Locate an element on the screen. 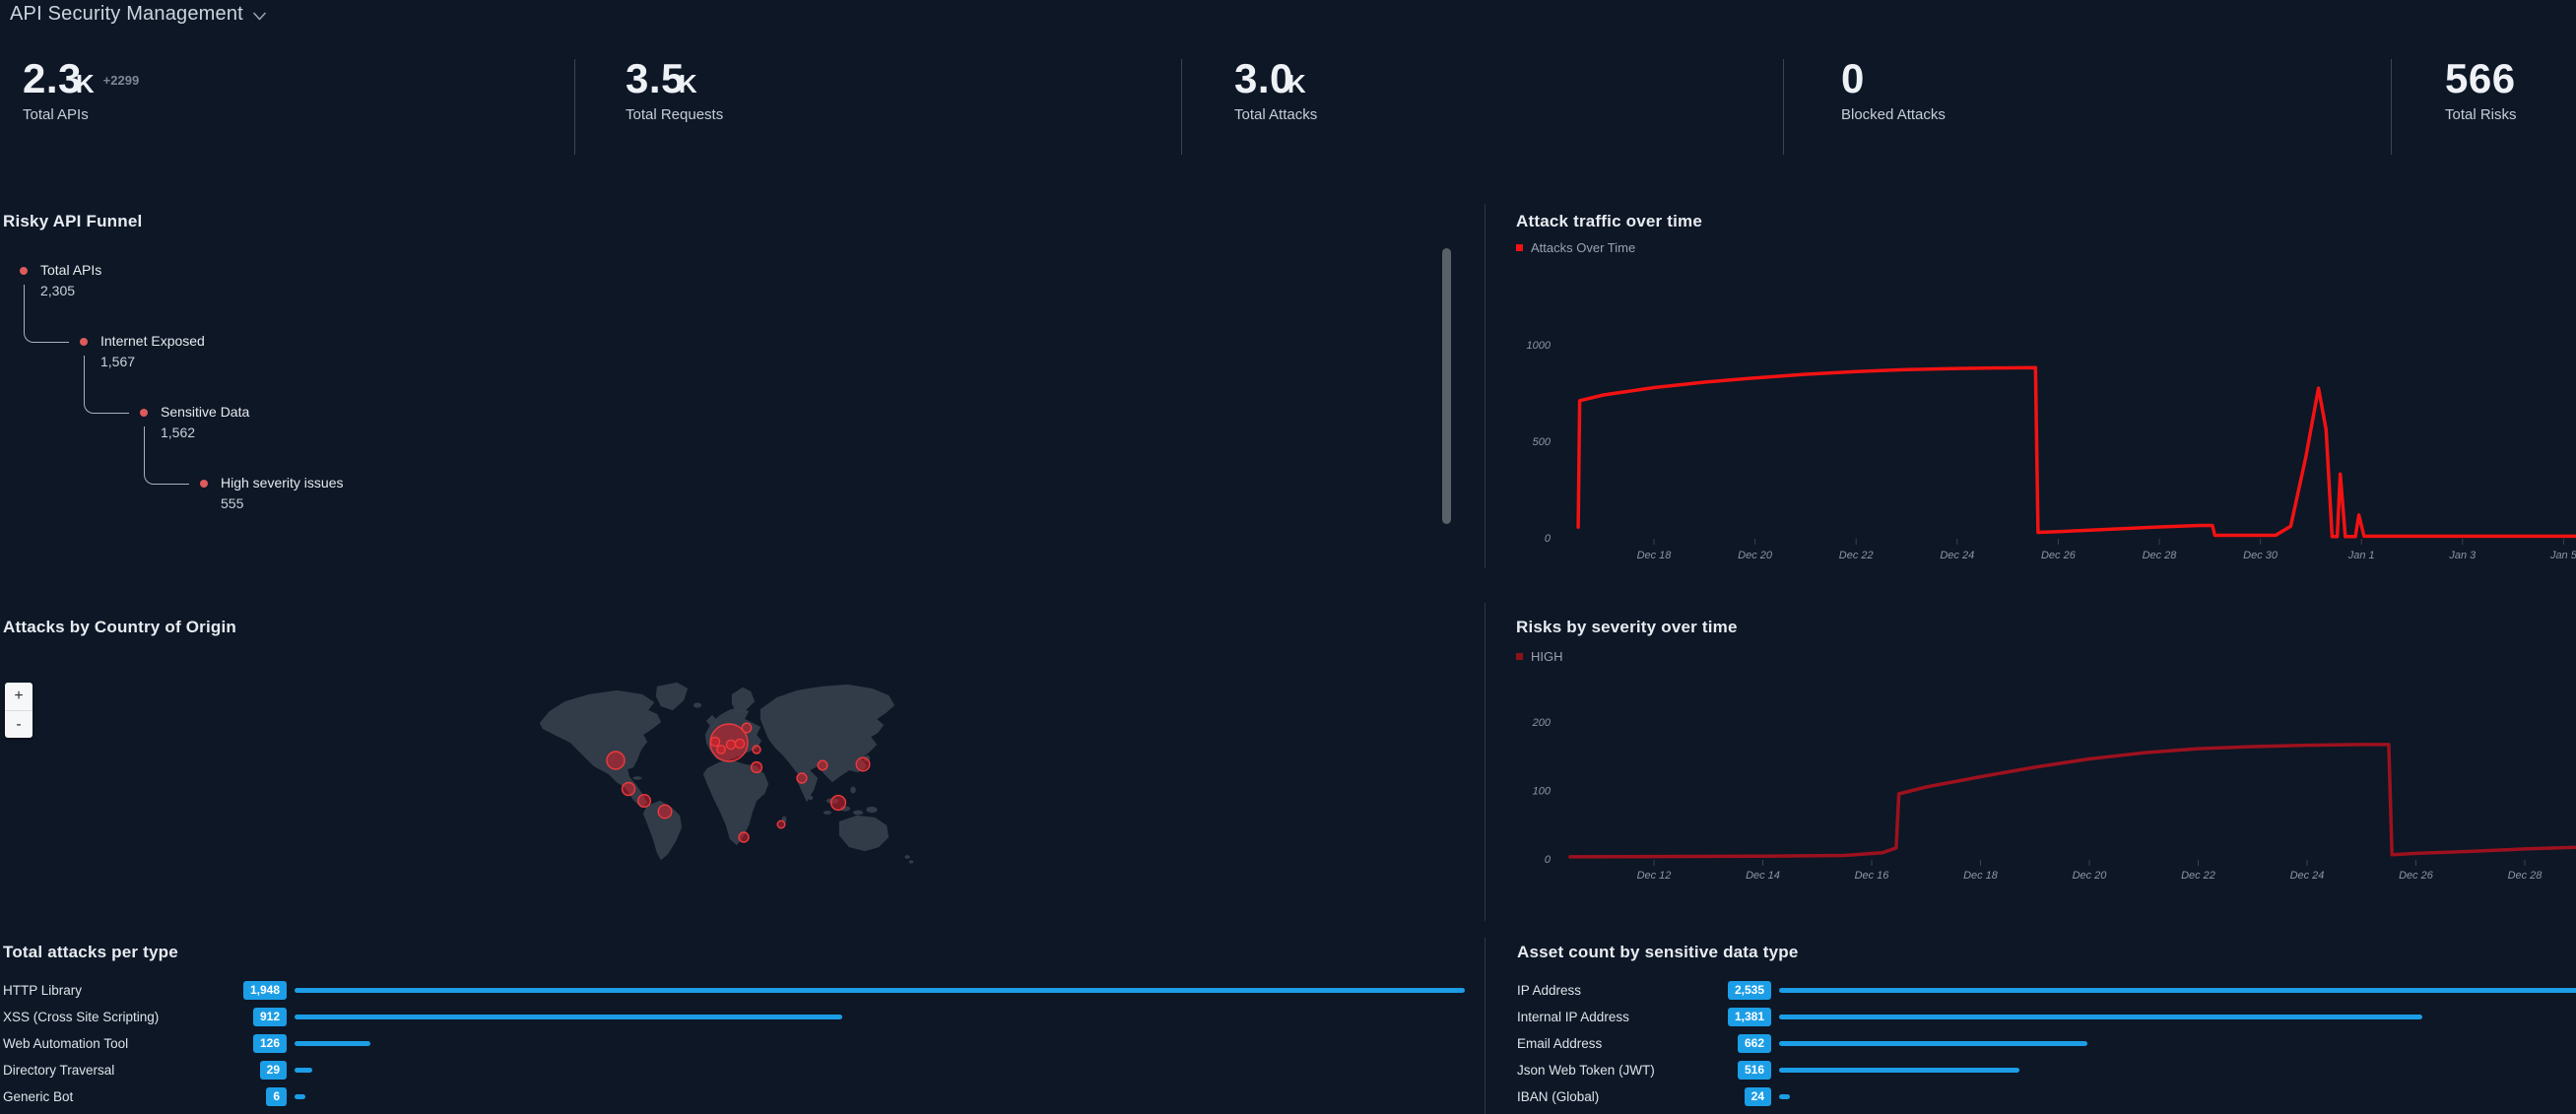  map-zoom-in-button: + is located at coordinates (19, 696).